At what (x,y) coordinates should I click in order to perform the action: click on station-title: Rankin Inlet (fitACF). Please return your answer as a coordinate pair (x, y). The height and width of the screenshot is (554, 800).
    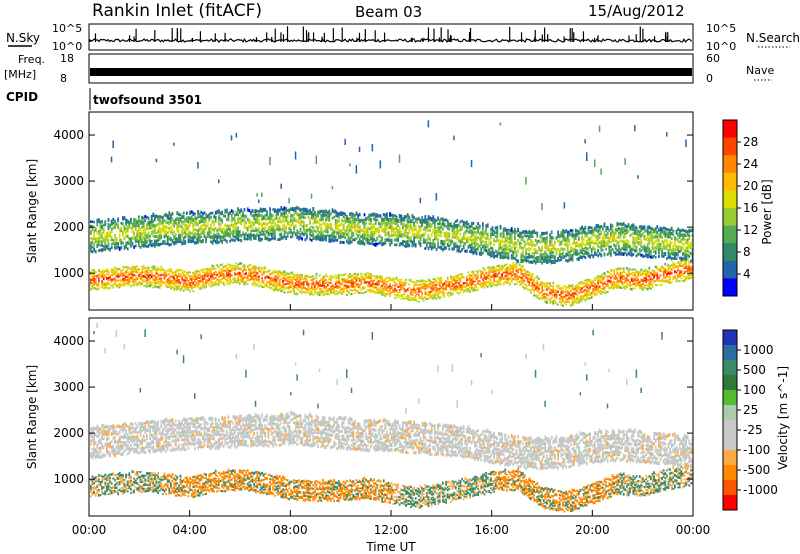
    Looking at the image, I should click on (177, 11).